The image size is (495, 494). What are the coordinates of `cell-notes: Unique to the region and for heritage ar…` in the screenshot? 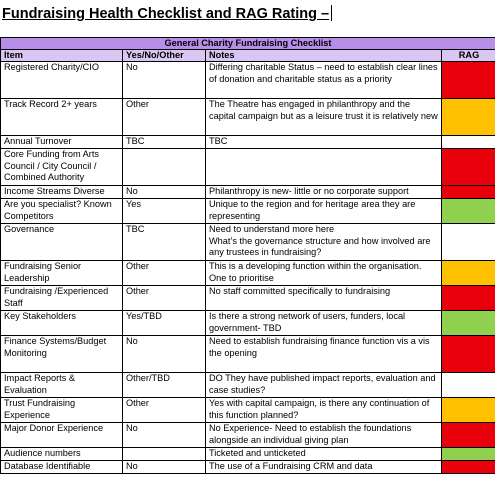 It's located at (323, 211).